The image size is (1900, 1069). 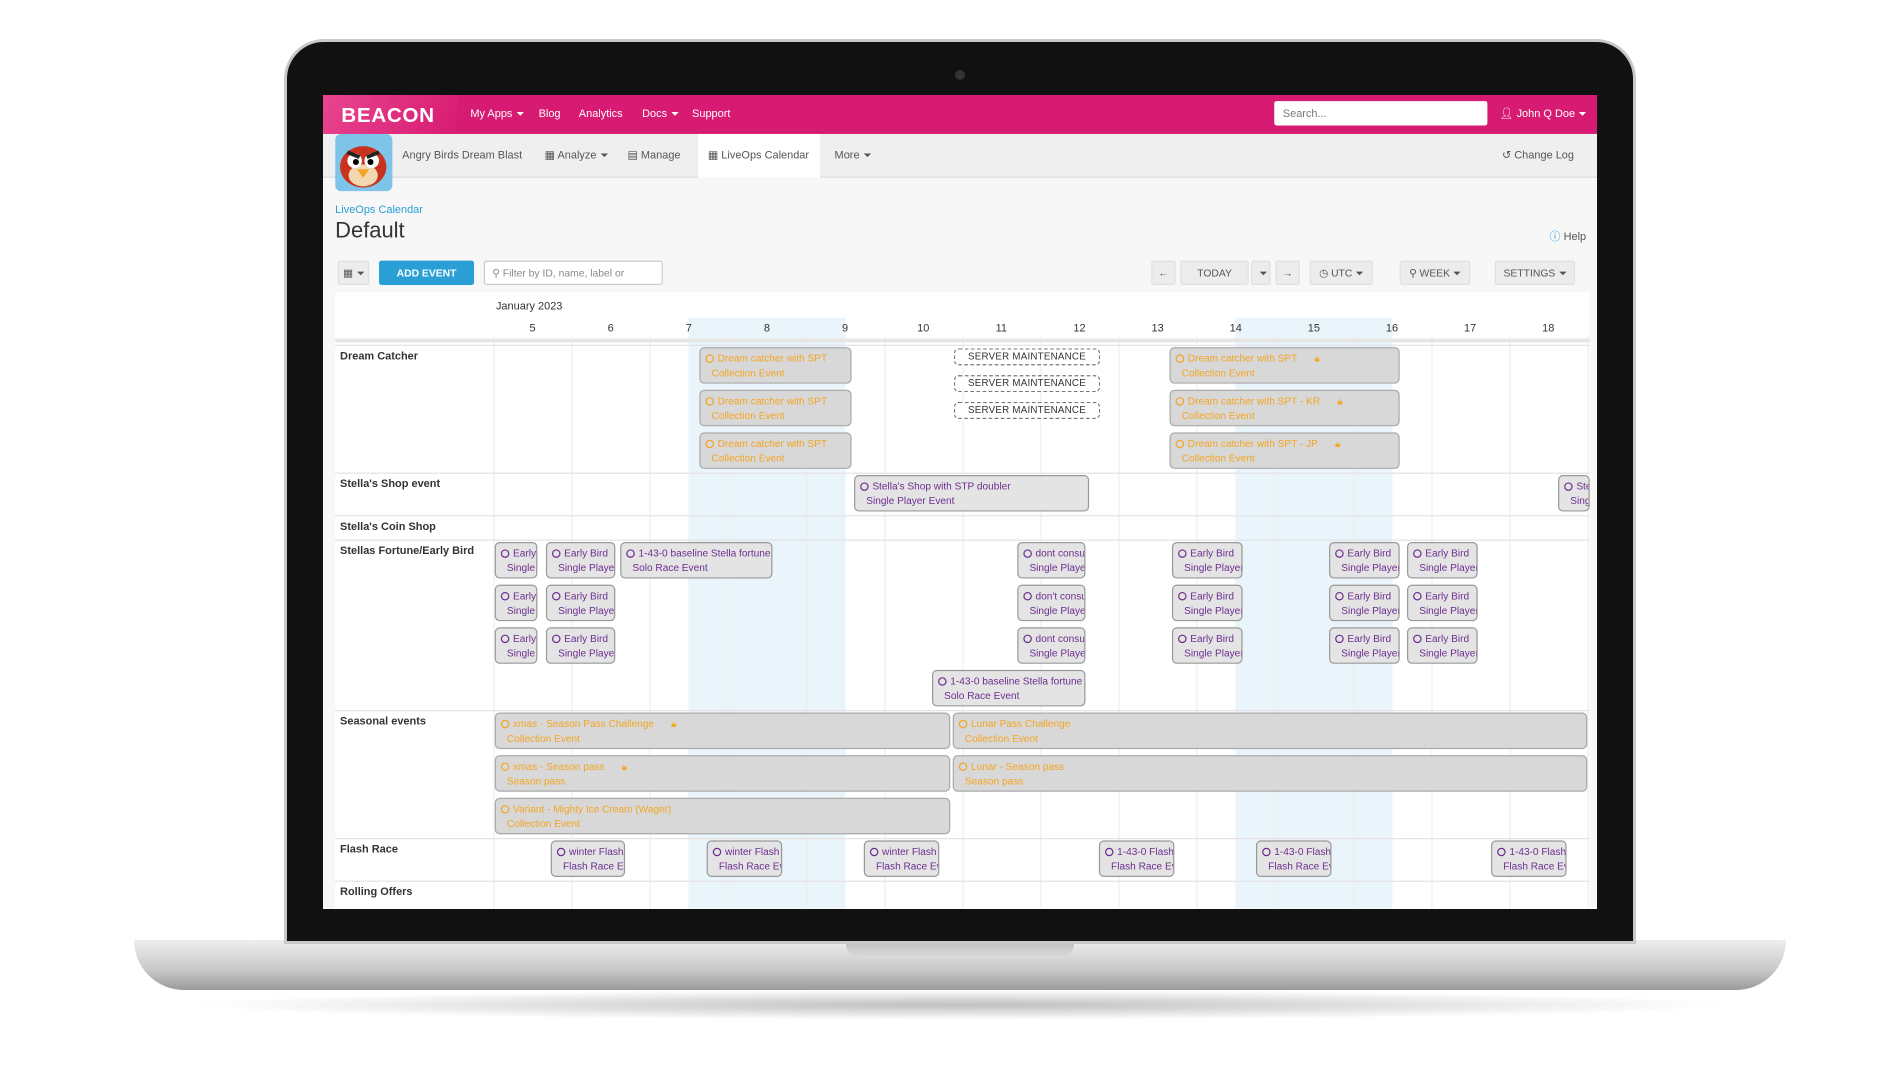 I want to click on logo: BEACON, so click(x=388, y=115).